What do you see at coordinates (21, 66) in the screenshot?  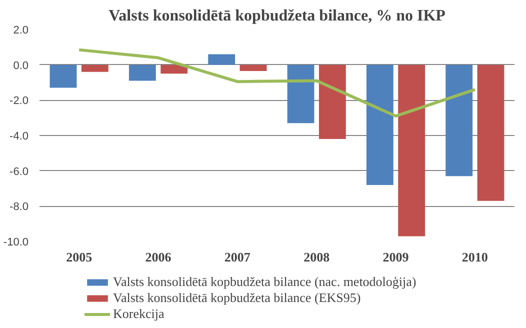 I see `y-tick-label: 0.0` at bounding box center [21, 66].